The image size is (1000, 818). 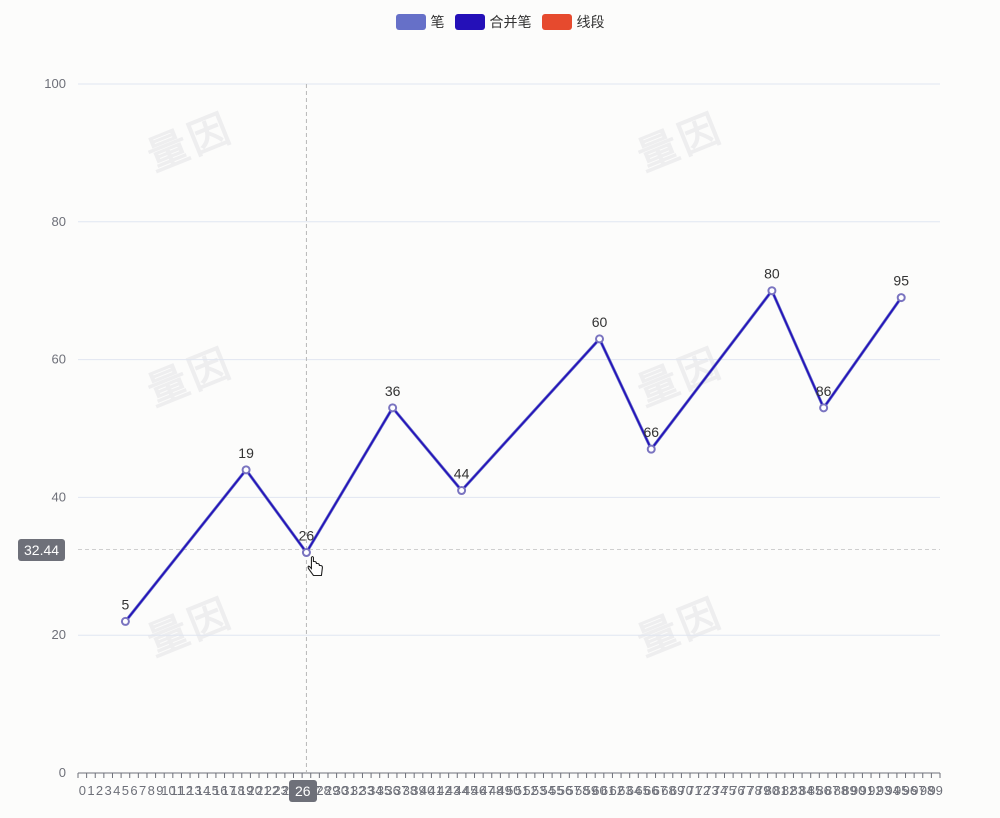 I want to click on x-tick-label: 22, so click(x=272, y=790).